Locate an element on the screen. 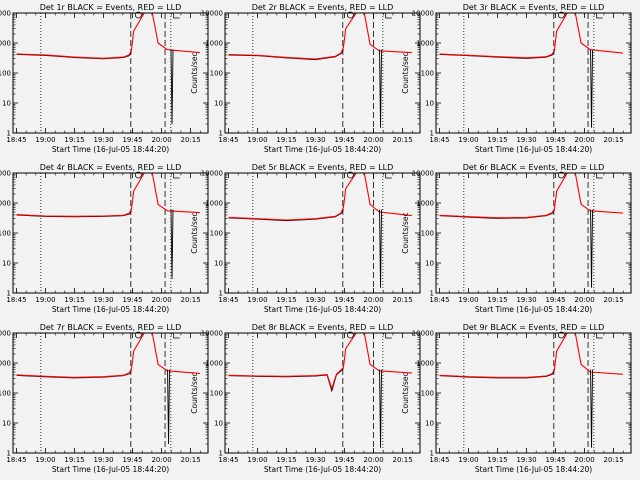 The image size is (640, 480). chart-8-xtick-label: 19:30 is located at coordinates (315, 460).